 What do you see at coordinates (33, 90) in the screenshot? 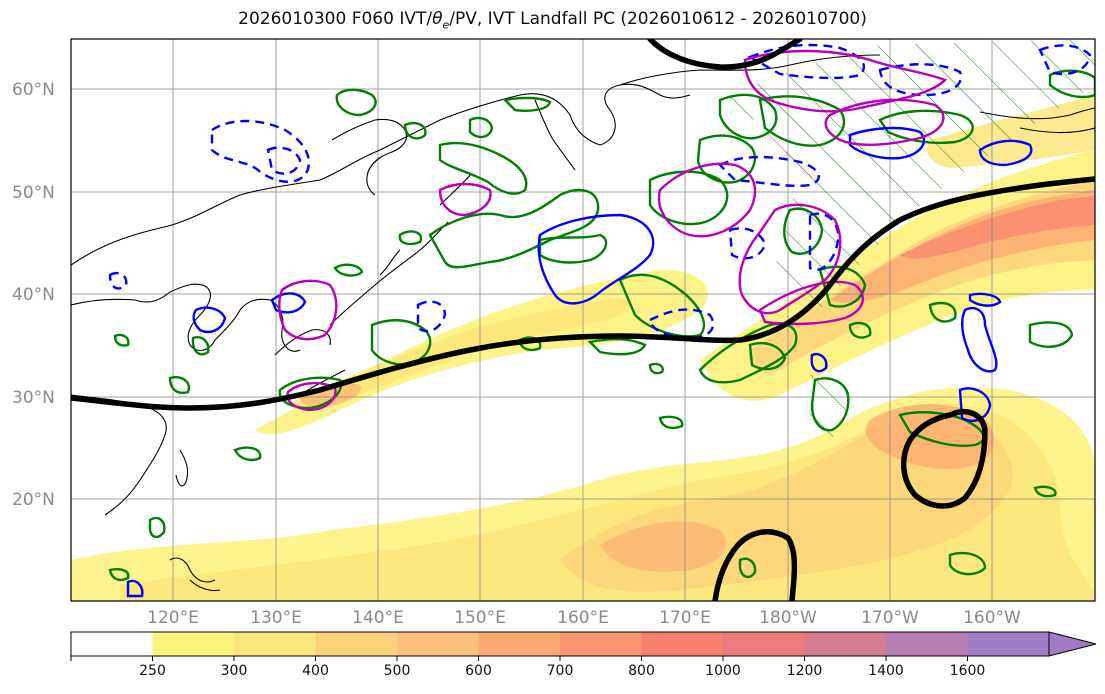
I see `lat-label-60n: 60°N` at bounding box center [33, 90].